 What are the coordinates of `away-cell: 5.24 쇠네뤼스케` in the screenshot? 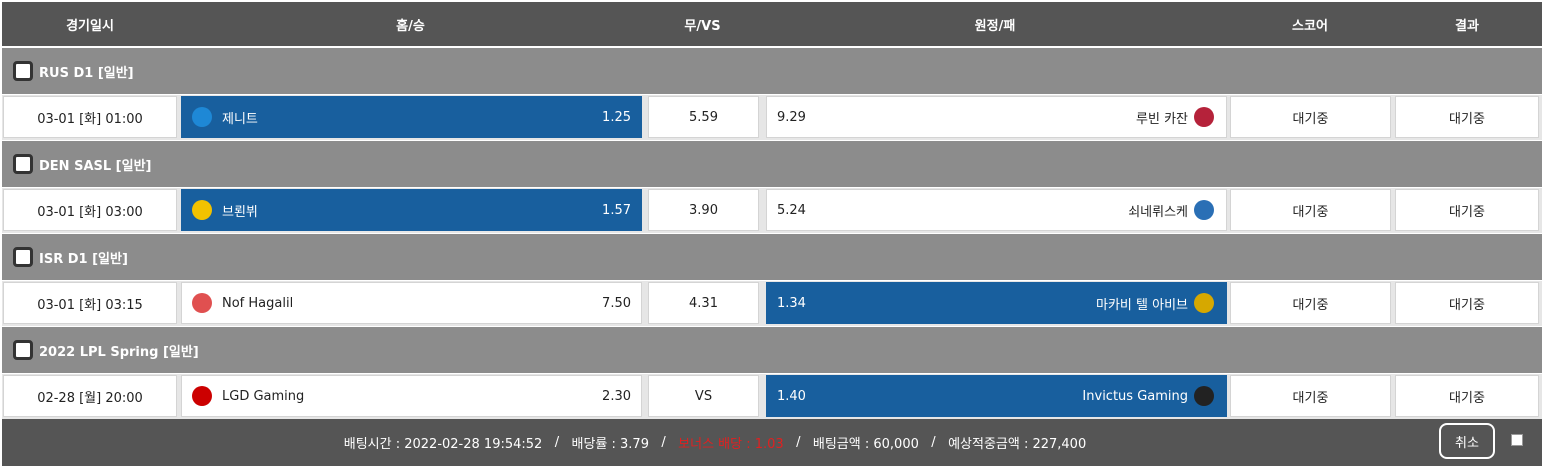 It's located at (996, 210).